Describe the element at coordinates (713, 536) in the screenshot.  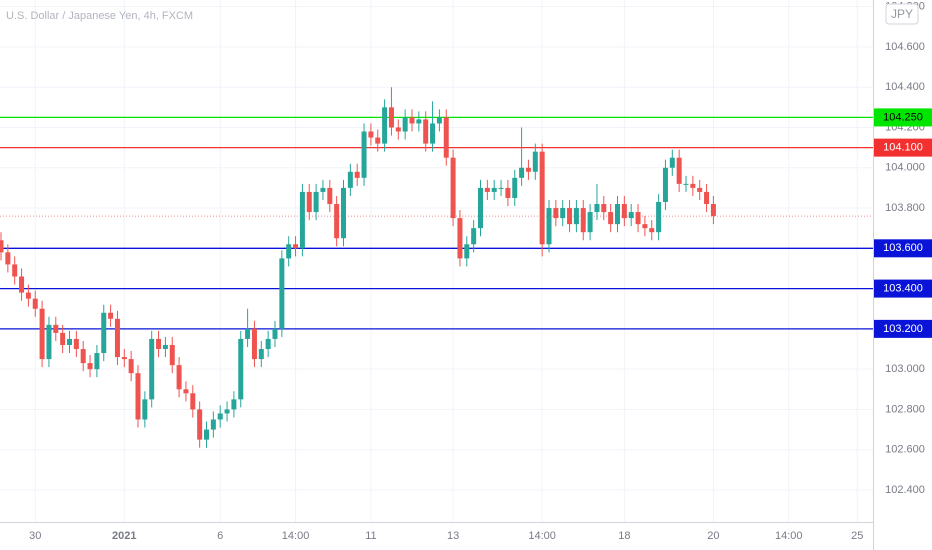
I see `x-tick-label: 20` at that location.